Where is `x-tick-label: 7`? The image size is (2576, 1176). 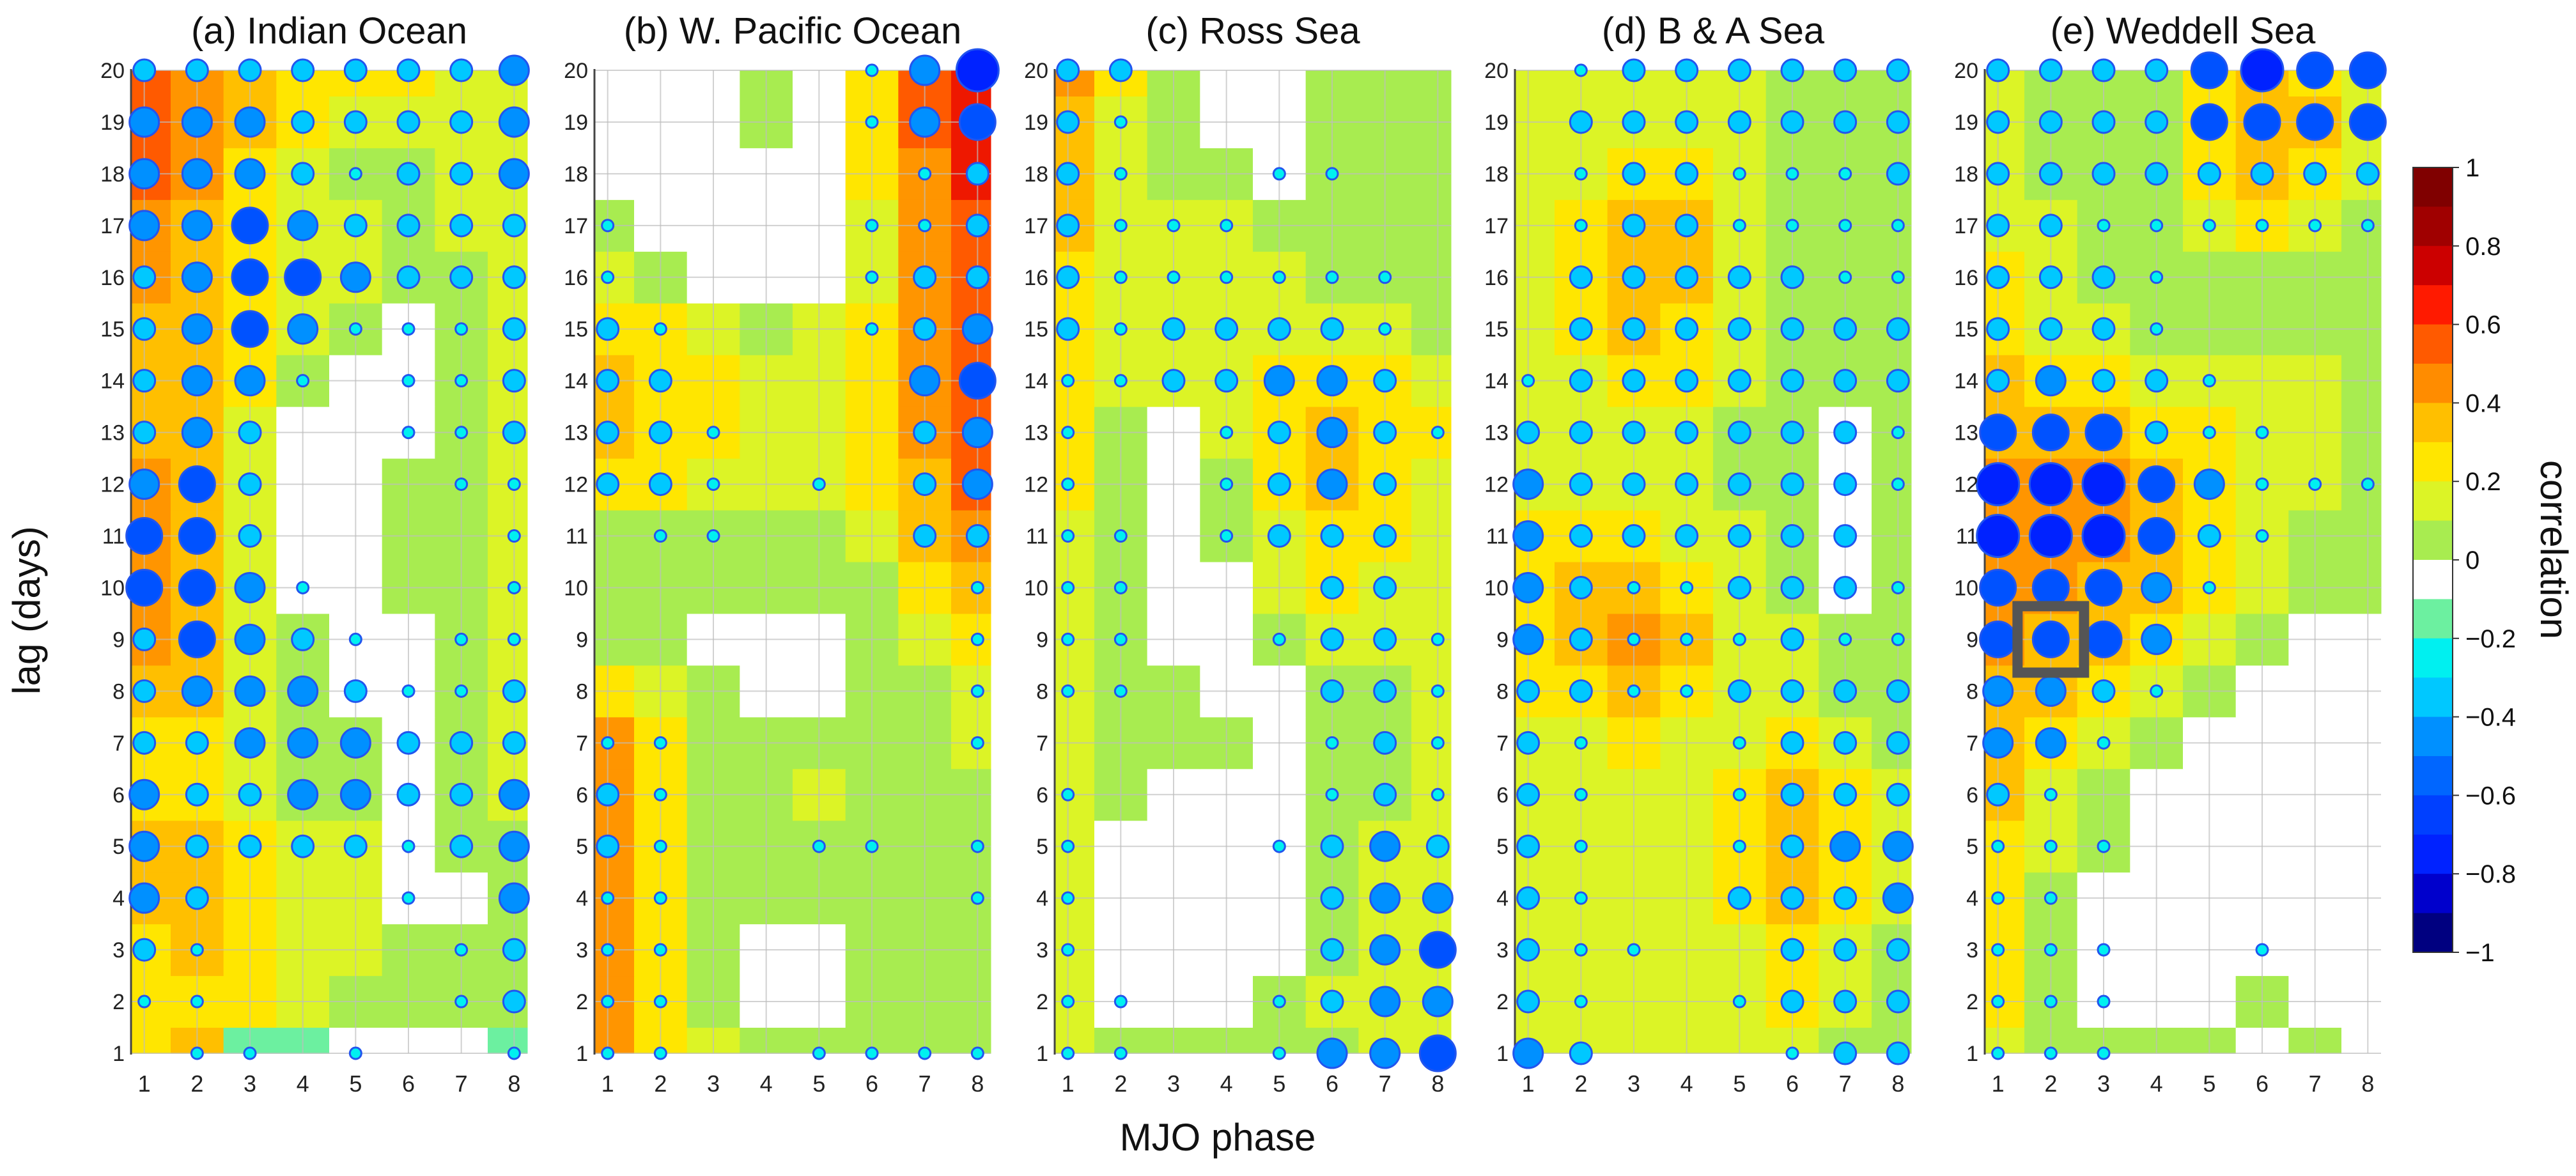
x-tick-label: 7 is located at coordinates (462, 1084).